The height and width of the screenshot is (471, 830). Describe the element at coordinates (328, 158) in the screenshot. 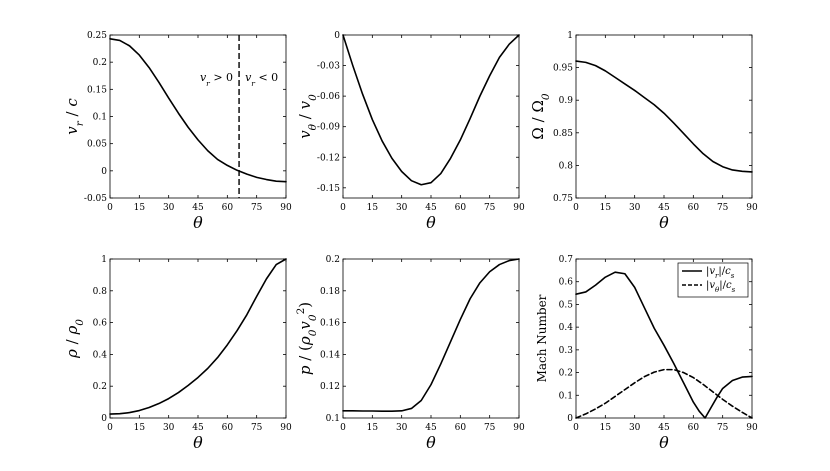

I see `y-tick-label: -0.12` at that location.